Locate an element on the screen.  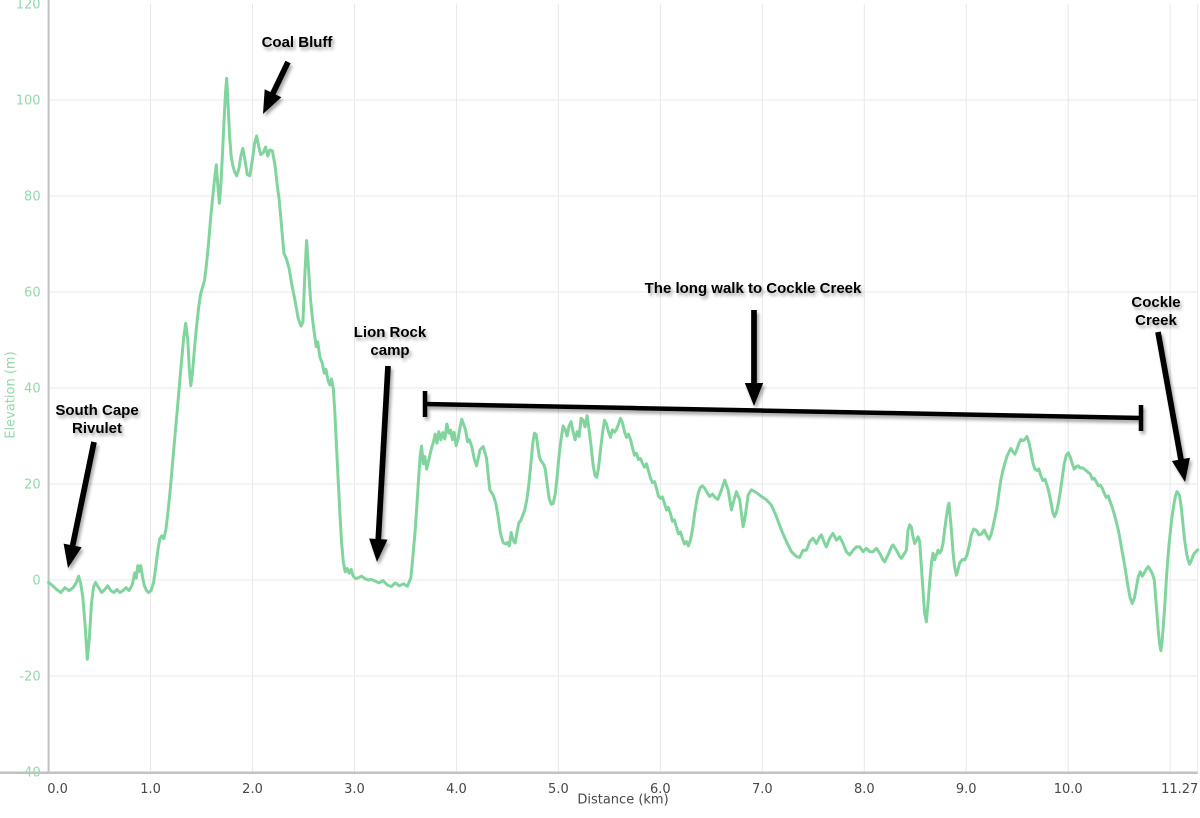
annotation-label: The long walk to Cockle Creek is located at coordinates (753, 288).